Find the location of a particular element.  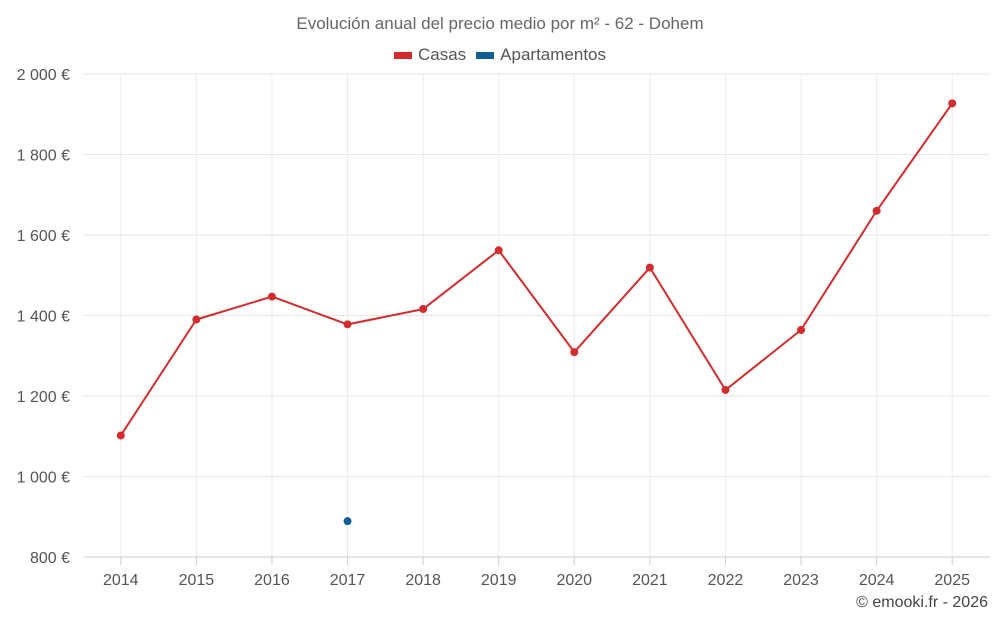

x-tick-label: 2021 is located at coordinates (650, 580).